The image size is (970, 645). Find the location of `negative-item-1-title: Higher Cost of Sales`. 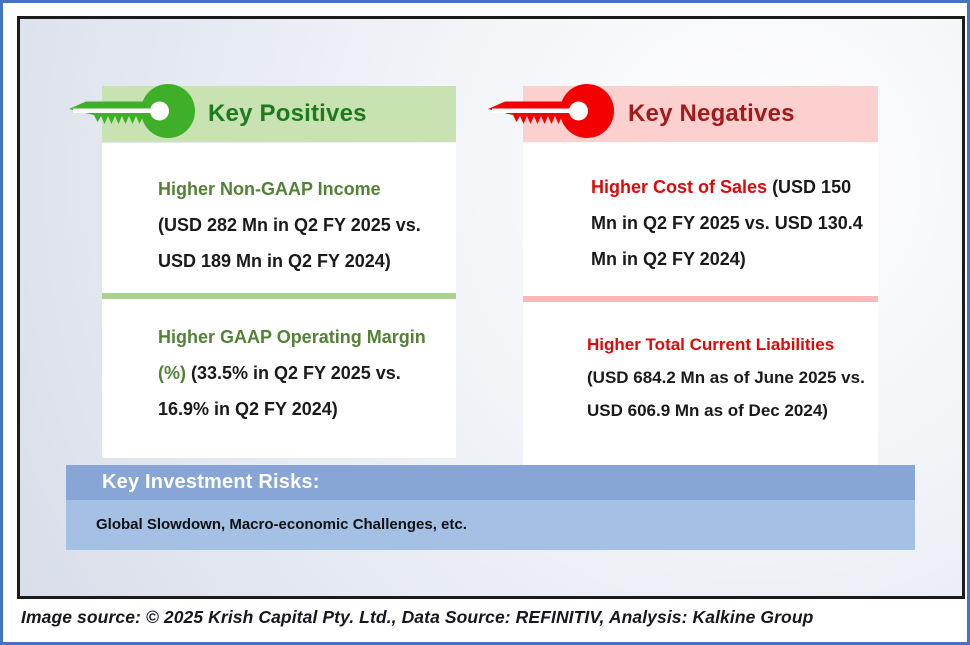

negative-item-1-title: Higher Cost of Sales is located at coordinates (679, 187).